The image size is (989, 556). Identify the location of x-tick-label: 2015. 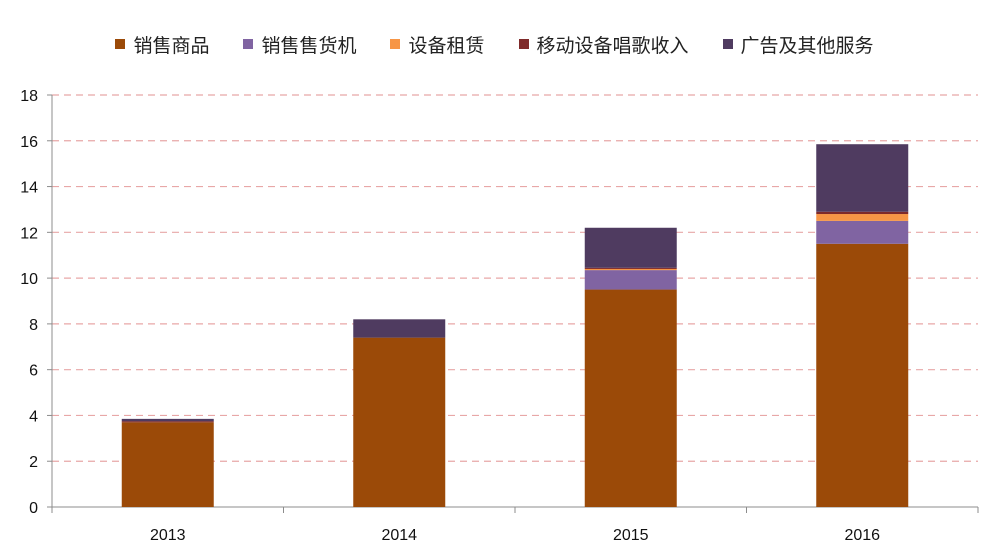
(631, 535).